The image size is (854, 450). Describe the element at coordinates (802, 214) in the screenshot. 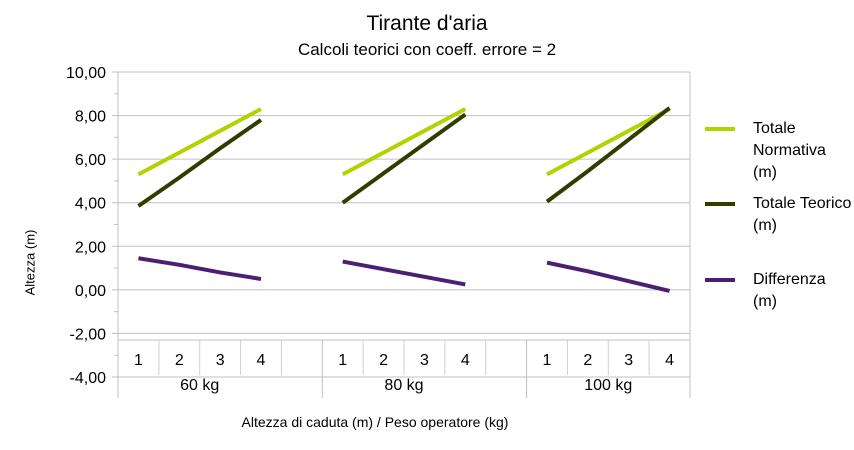

I see `legend-label: Totale Teorico (m)` at that location.